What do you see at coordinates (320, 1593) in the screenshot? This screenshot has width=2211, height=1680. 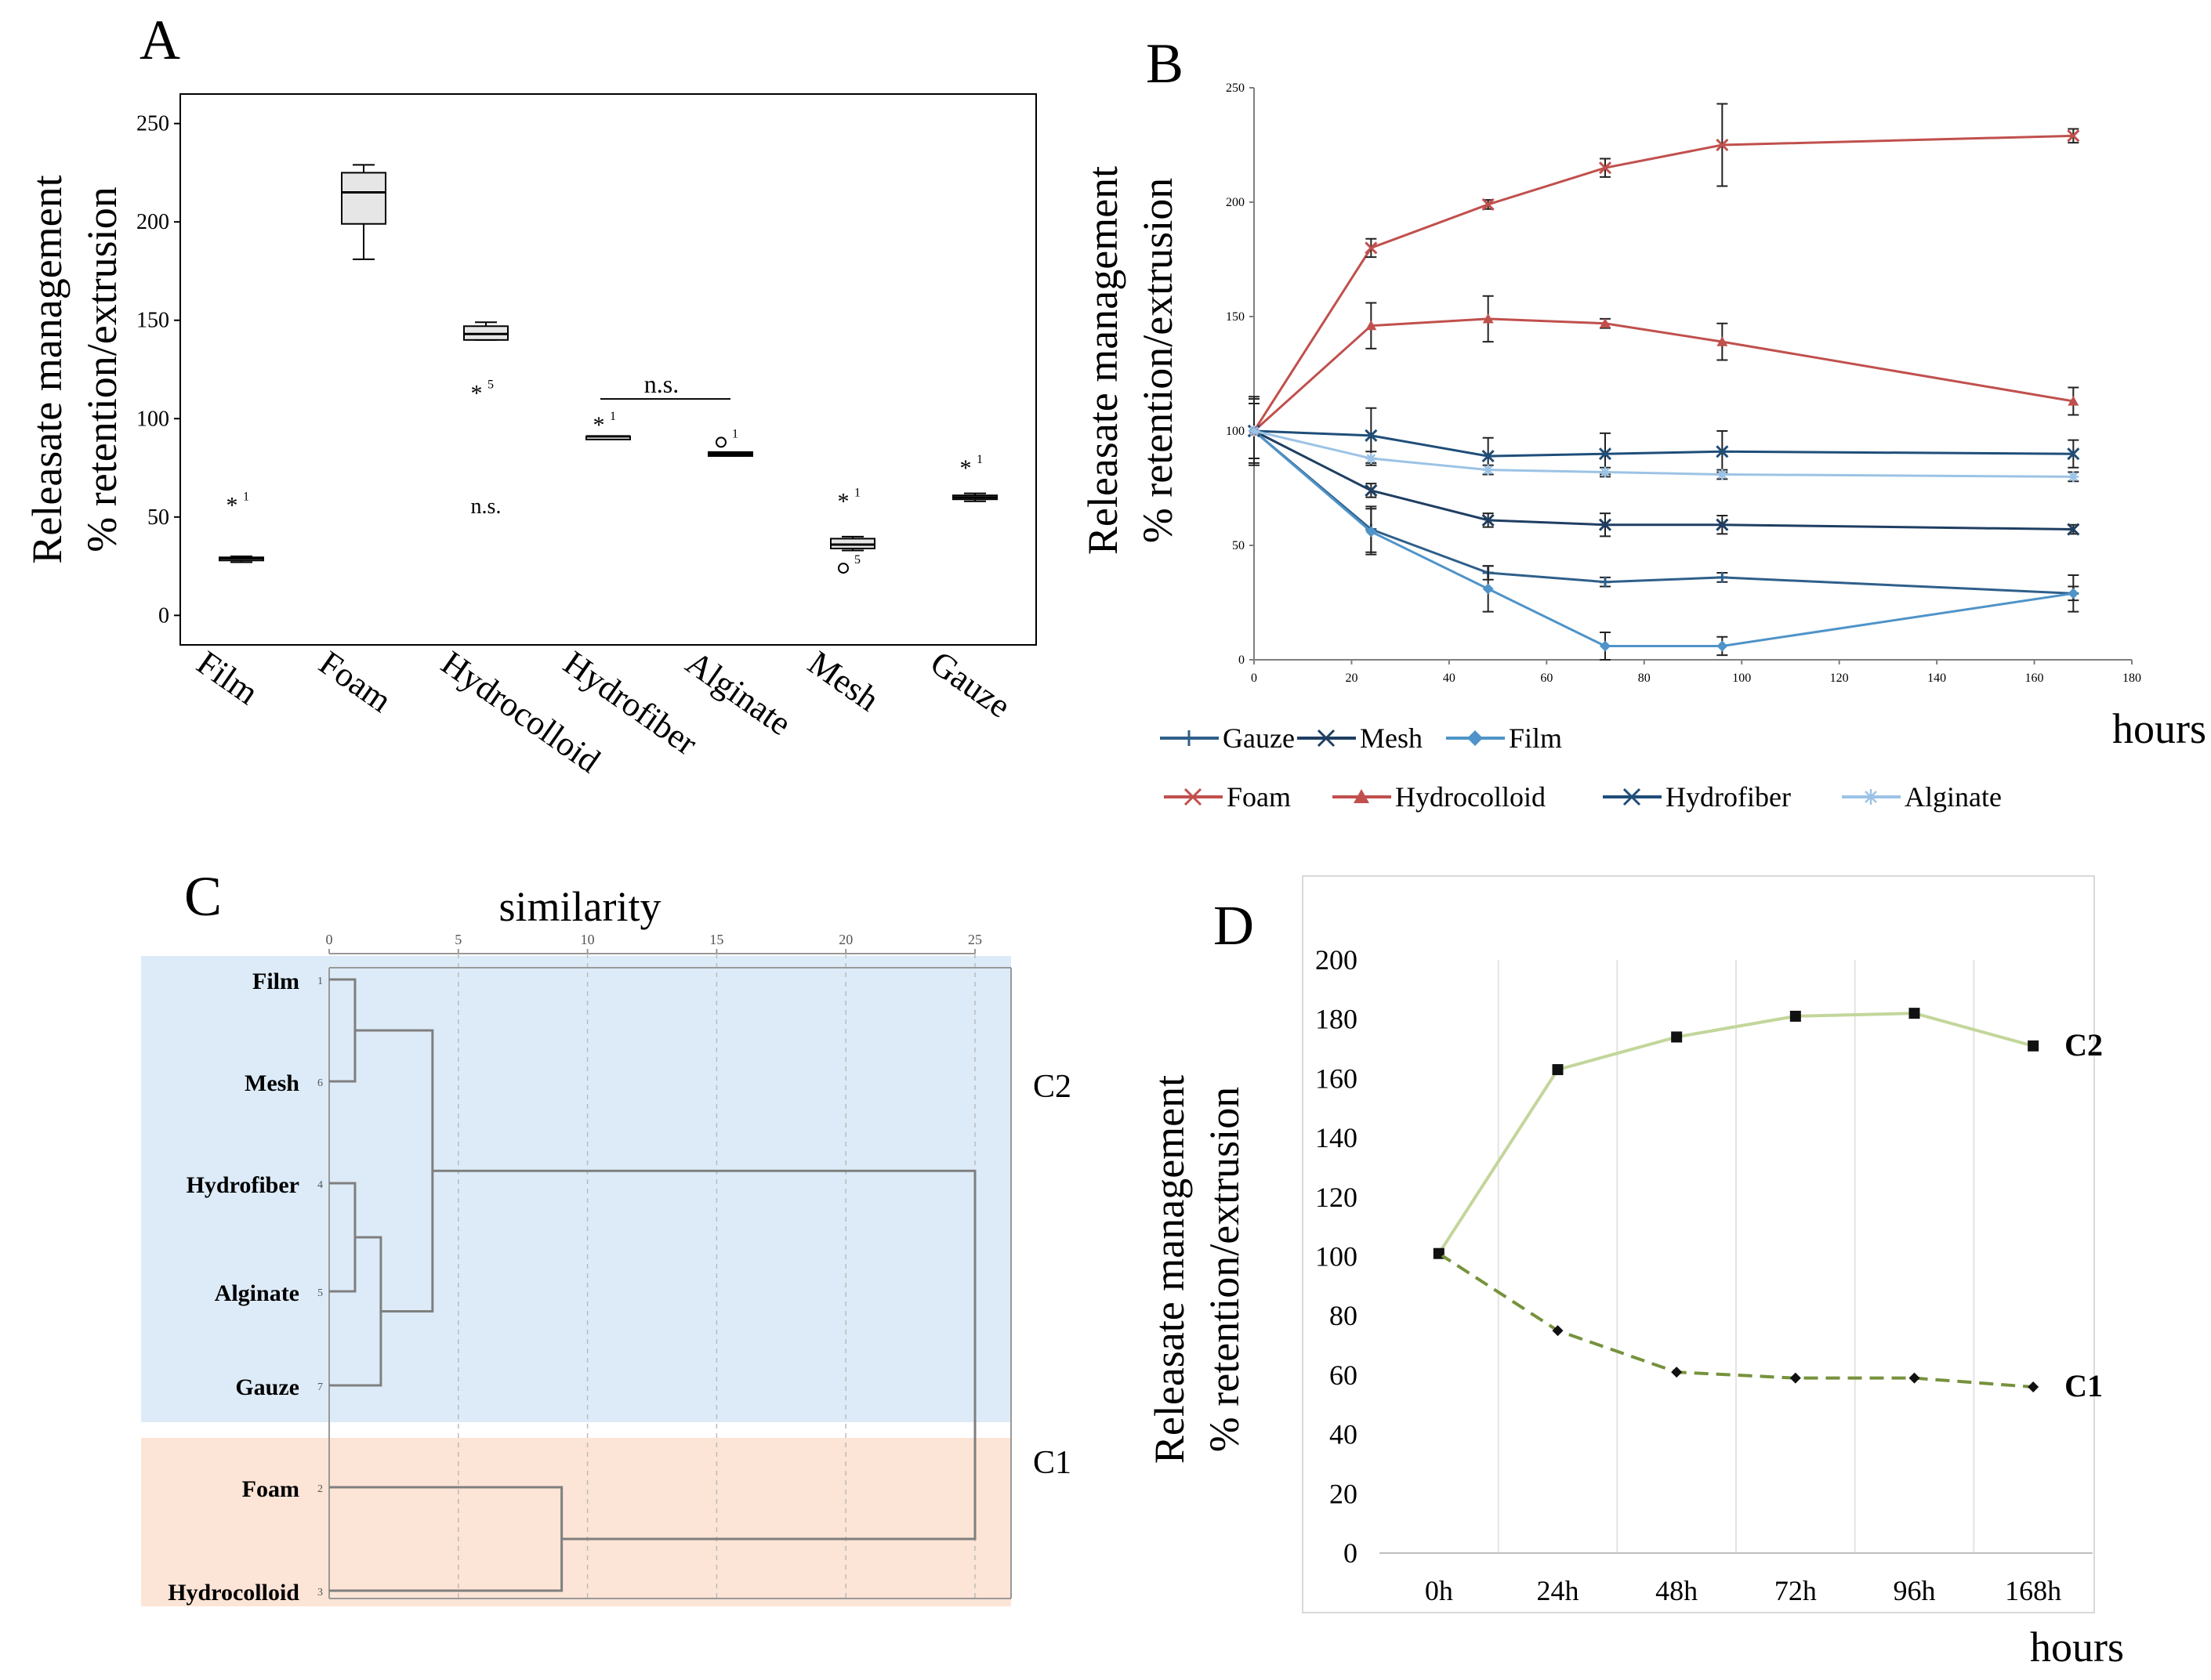 I see `leaf-index: 3` at bounding box center [320, 1593].